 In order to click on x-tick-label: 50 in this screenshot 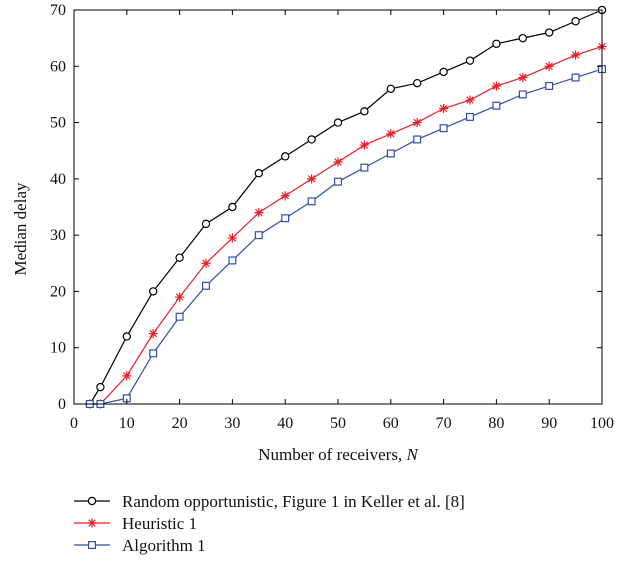, I will do `click(338, 423)`.